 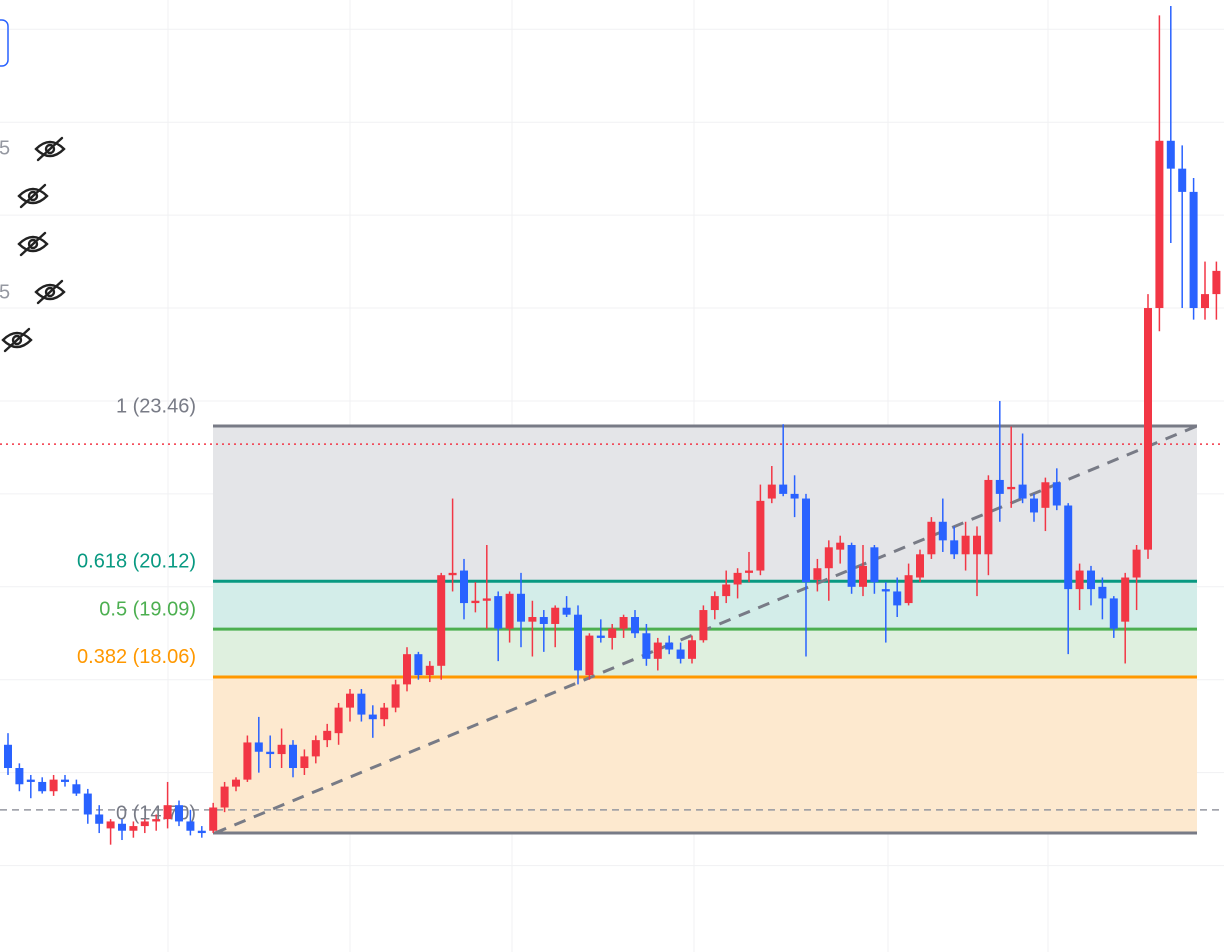 What do you see at coordinates (147, 609) in the screenshot?
I see `fib-level-label: 0.5 (19.09)` at bounding box center [147, 609].